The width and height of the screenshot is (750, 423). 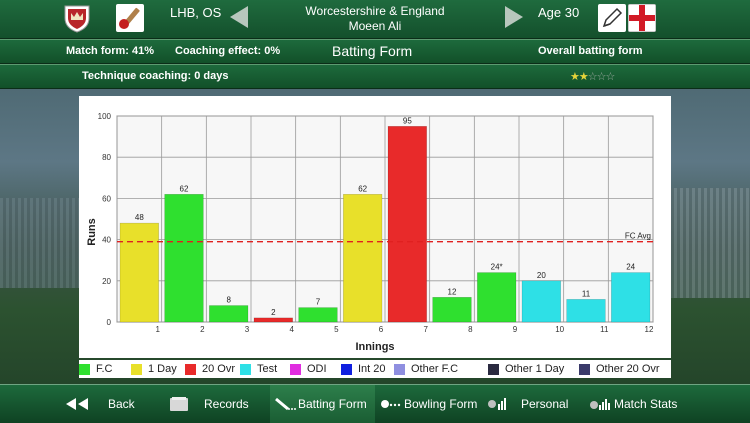 I want to click on legend-item: ODI, so click(x=308, y=369).